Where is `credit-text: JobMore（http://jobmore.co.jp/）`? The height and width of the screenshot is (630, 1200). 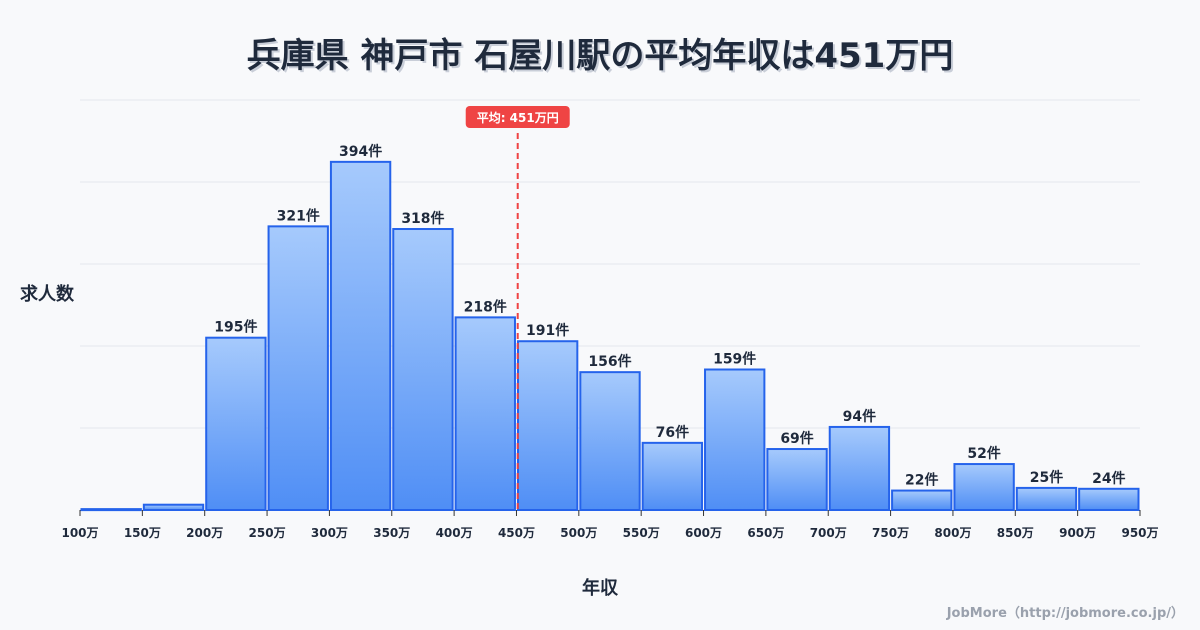 credit-text: JobMore（http://jobmore.co.jp/） is located at coordinates (1065, 613).